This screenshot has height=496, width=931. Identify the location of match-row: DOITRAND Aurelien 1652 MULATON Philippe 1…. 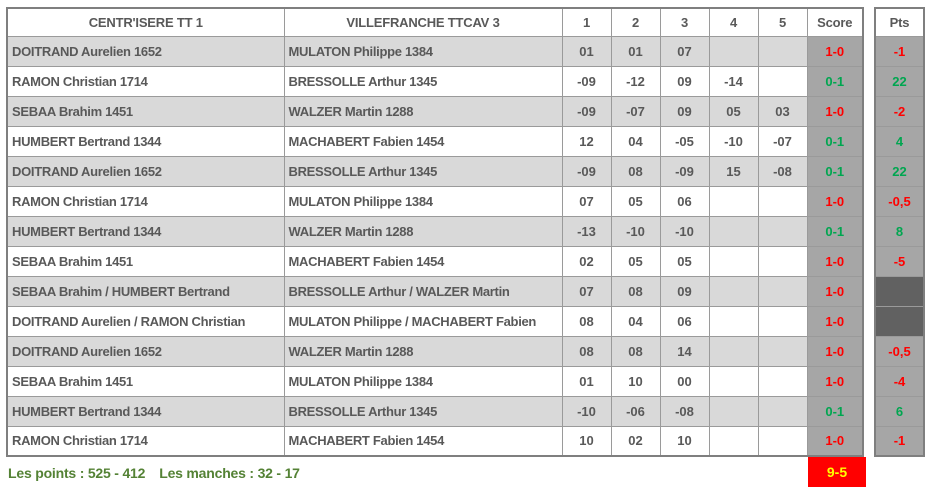
(435, 51).